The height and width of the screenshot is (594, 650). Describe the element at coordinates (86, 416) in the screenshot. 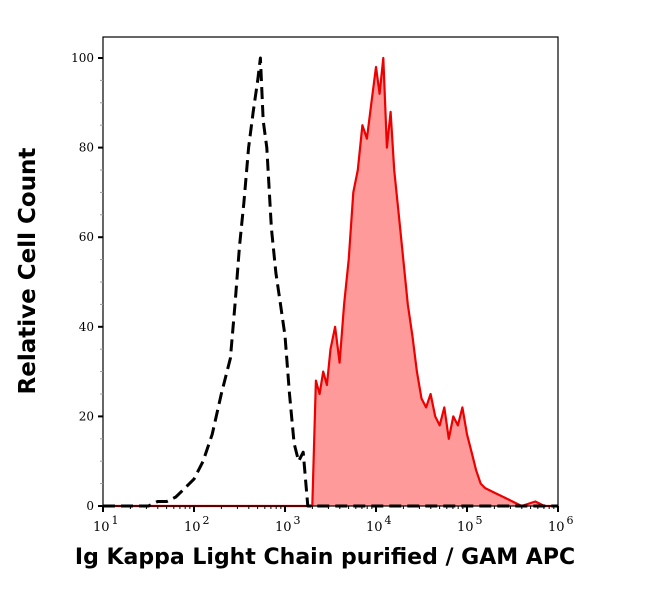

I see `y-tick-label: 20` at that location.